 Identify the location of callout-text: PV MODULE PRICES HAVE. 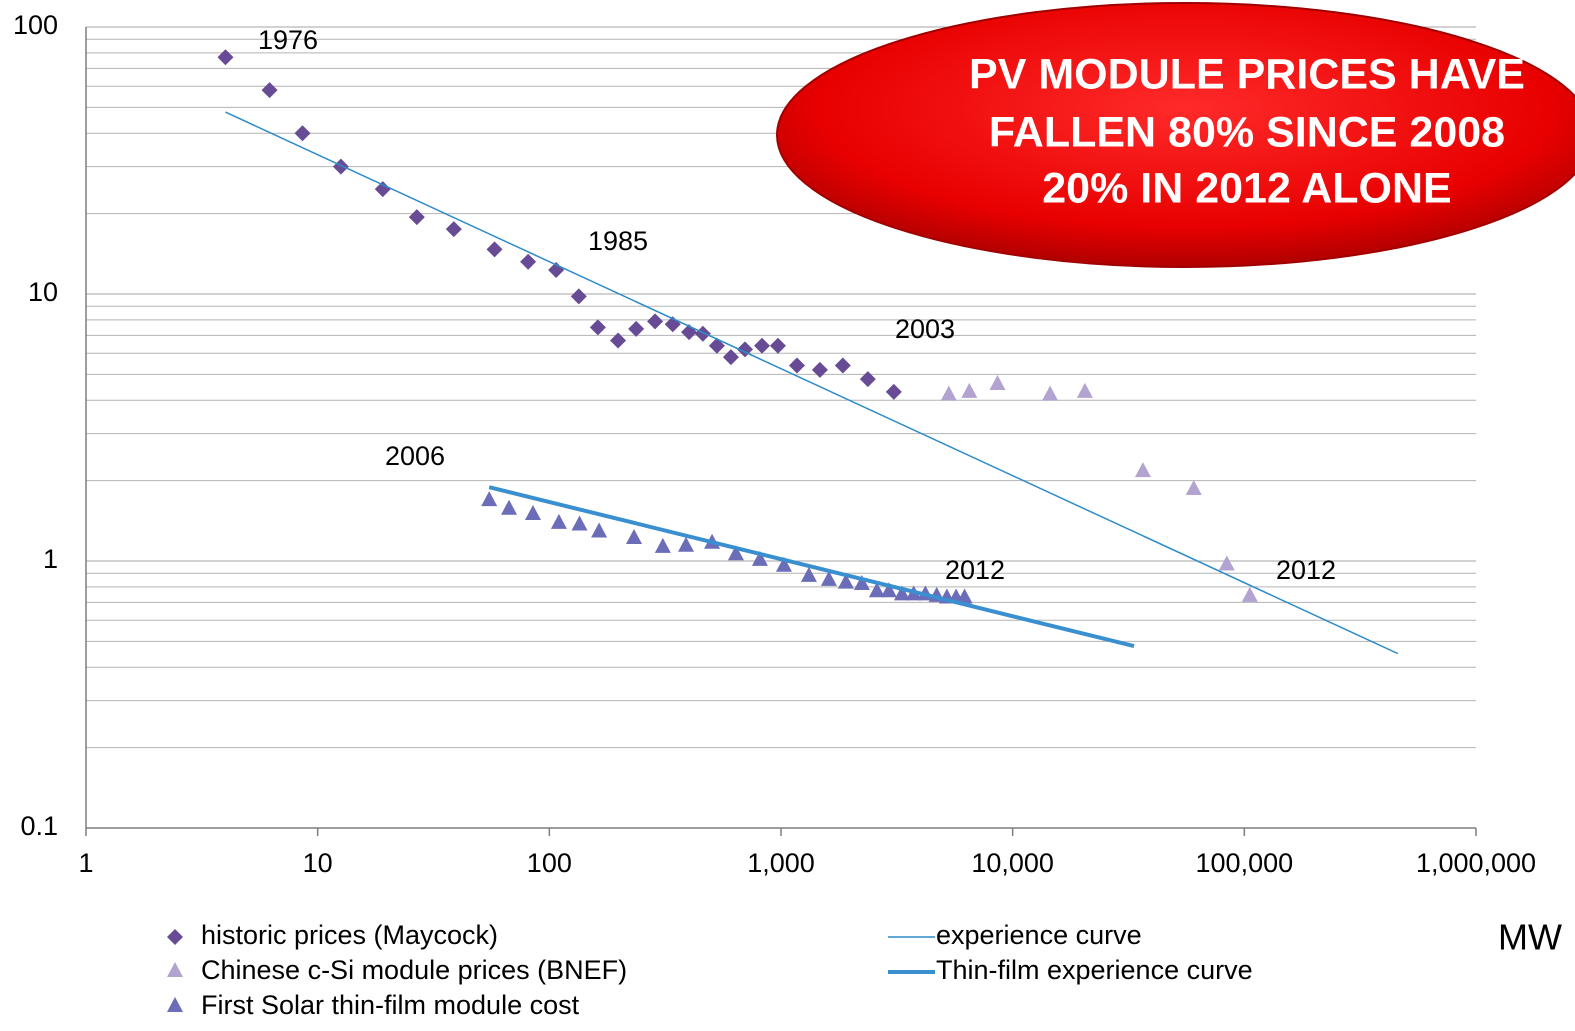
(1247, 74).